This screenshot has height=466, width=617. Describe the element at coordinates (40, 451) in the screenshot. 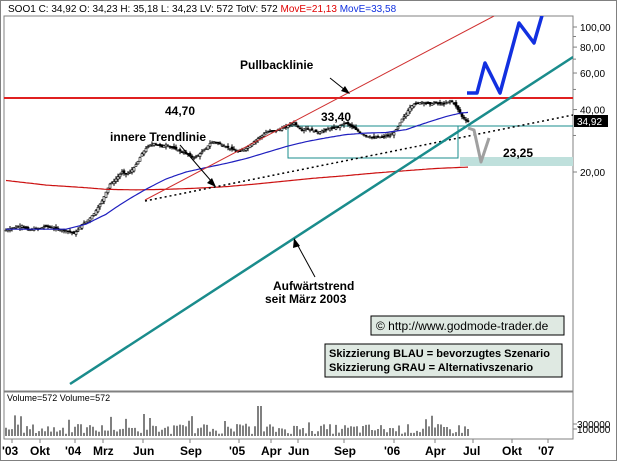

I see `x-tick-label: Okt` at that location.